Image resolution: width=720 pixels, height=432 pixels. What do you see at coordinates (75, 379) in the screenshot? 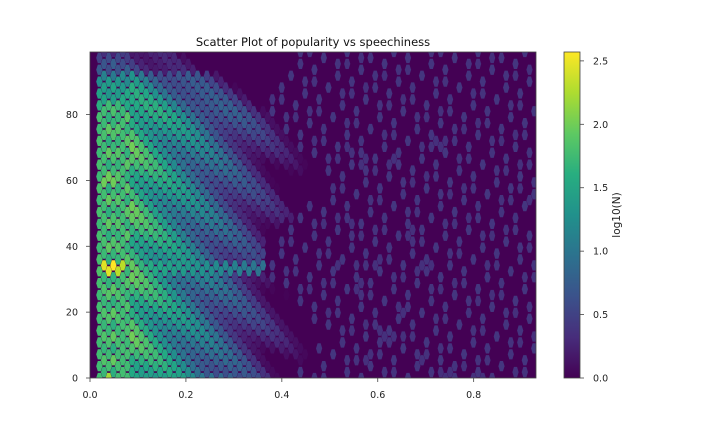
I see `y-tick-label: 0` at bounding box center [75, 379].